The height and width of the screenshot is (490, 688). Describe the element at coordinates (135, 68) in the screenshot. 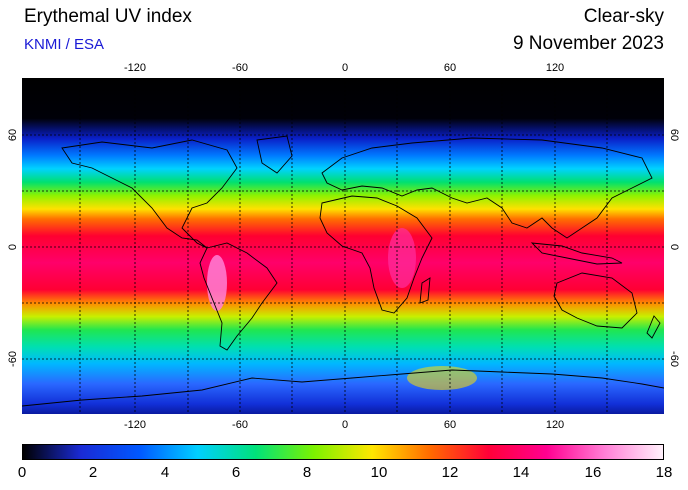

I see `lon-tick-top: -120` at that location.